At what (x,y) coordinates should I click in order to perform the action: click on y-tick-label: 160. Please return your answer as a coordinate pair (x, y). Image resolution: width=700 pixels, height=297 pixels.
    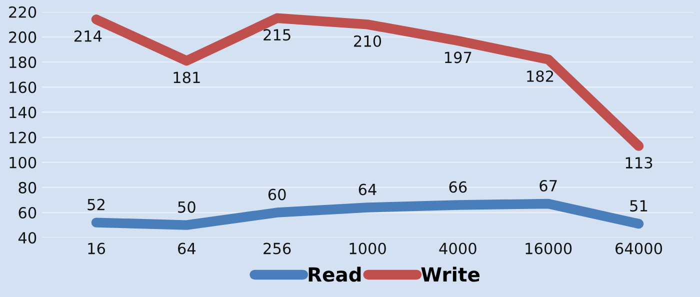
    Looking at the image, I should click on (23, 88).